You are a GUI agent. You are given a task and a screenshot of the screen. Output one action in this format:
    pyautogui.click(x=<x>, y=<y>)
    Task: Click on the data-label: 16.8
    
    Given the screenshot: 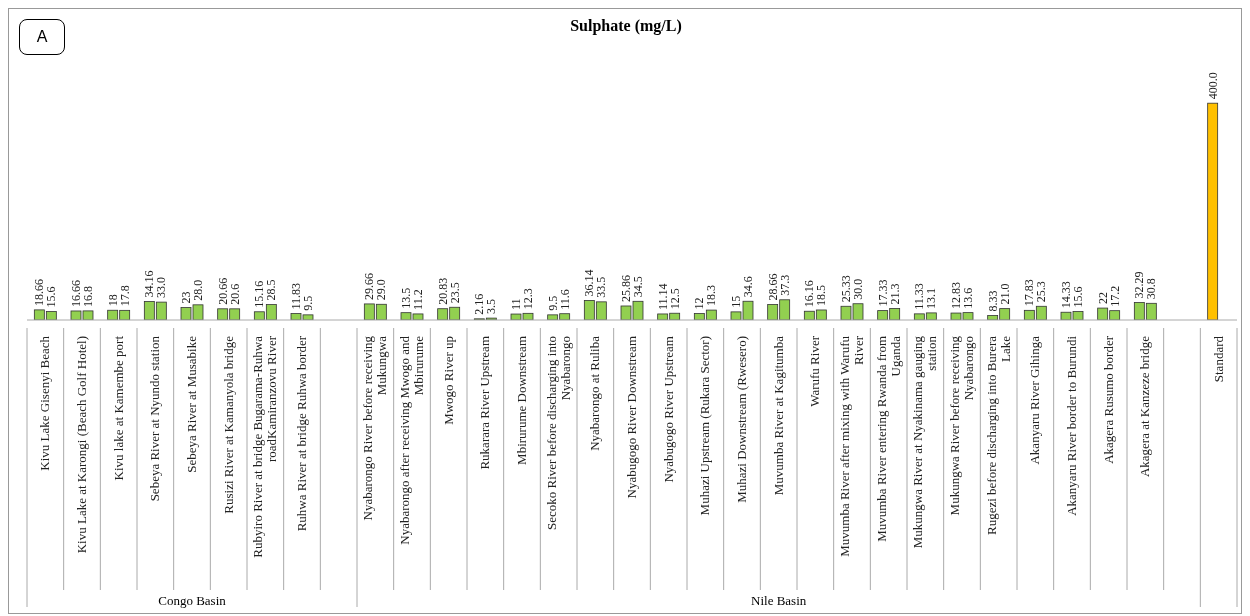 What is the action you would take?
    pyautogui.click(x=88, y=296)
    